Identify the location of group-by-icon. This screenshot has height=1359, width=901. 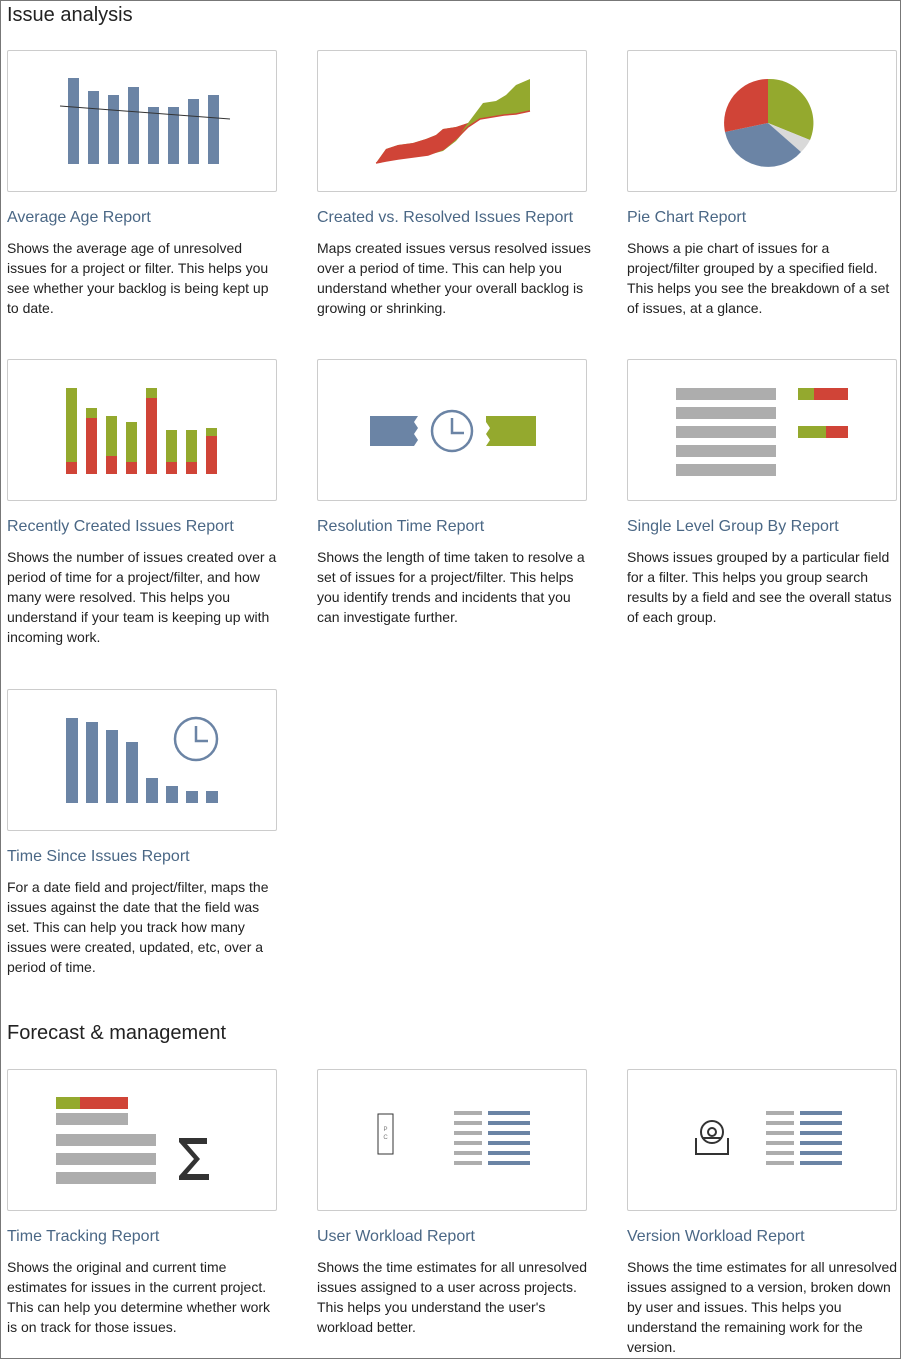
(762, 432).